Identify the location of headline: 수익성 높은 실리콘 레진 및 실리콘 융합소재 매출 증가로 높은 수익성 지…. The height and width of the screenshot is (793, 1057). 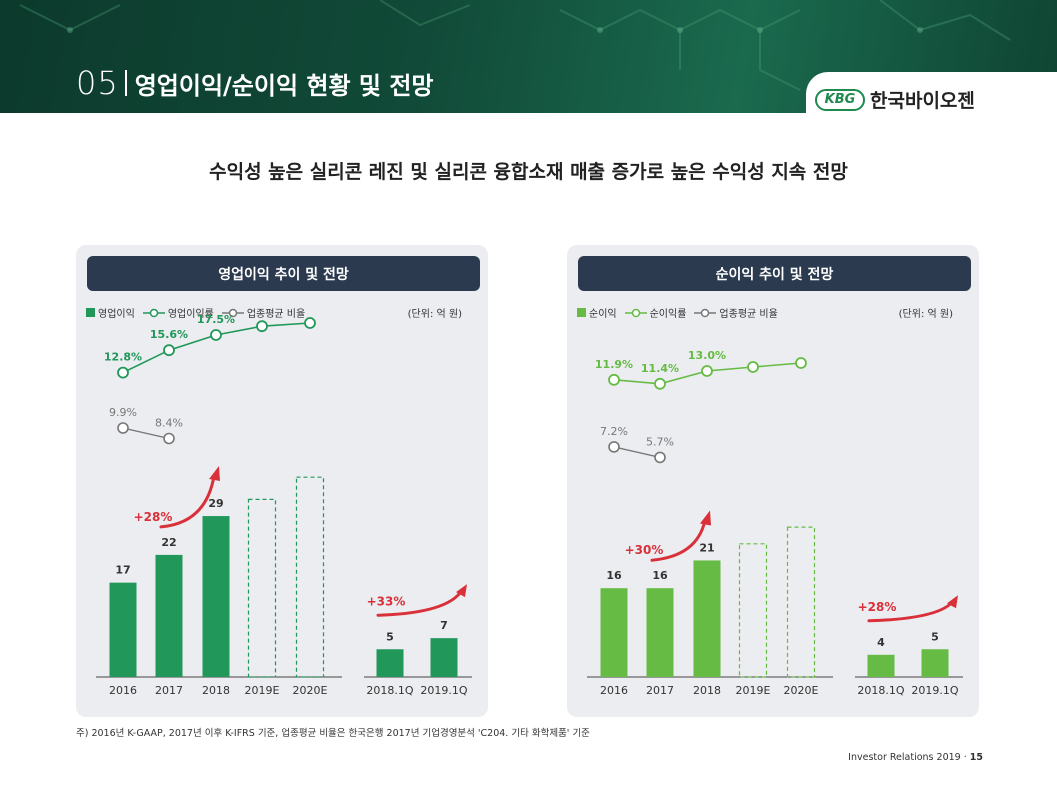
(528, 172).